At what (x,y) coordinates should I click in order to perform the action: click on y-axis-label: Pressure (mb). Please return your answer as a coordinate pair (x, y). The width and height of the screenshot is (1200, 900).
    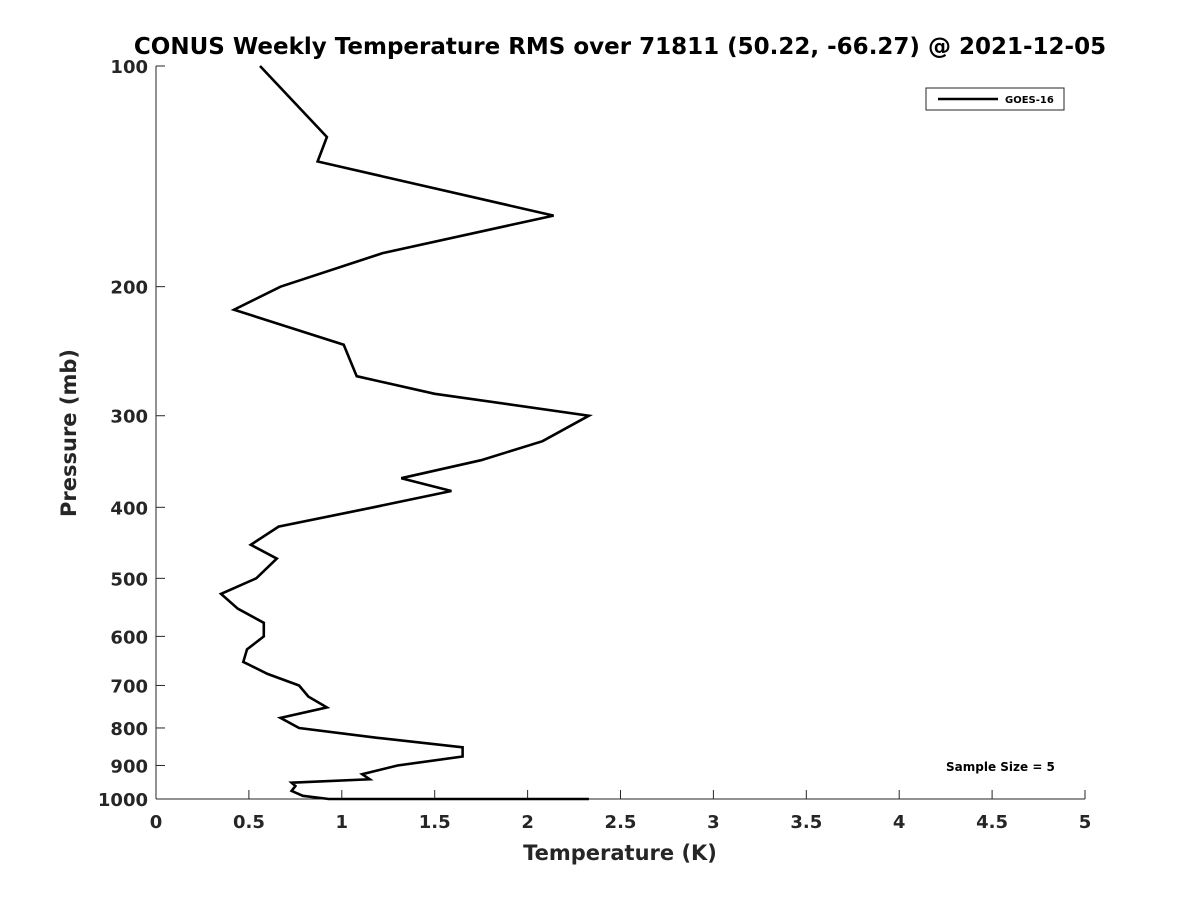
    Looking at the image, I should click on (69, 433).